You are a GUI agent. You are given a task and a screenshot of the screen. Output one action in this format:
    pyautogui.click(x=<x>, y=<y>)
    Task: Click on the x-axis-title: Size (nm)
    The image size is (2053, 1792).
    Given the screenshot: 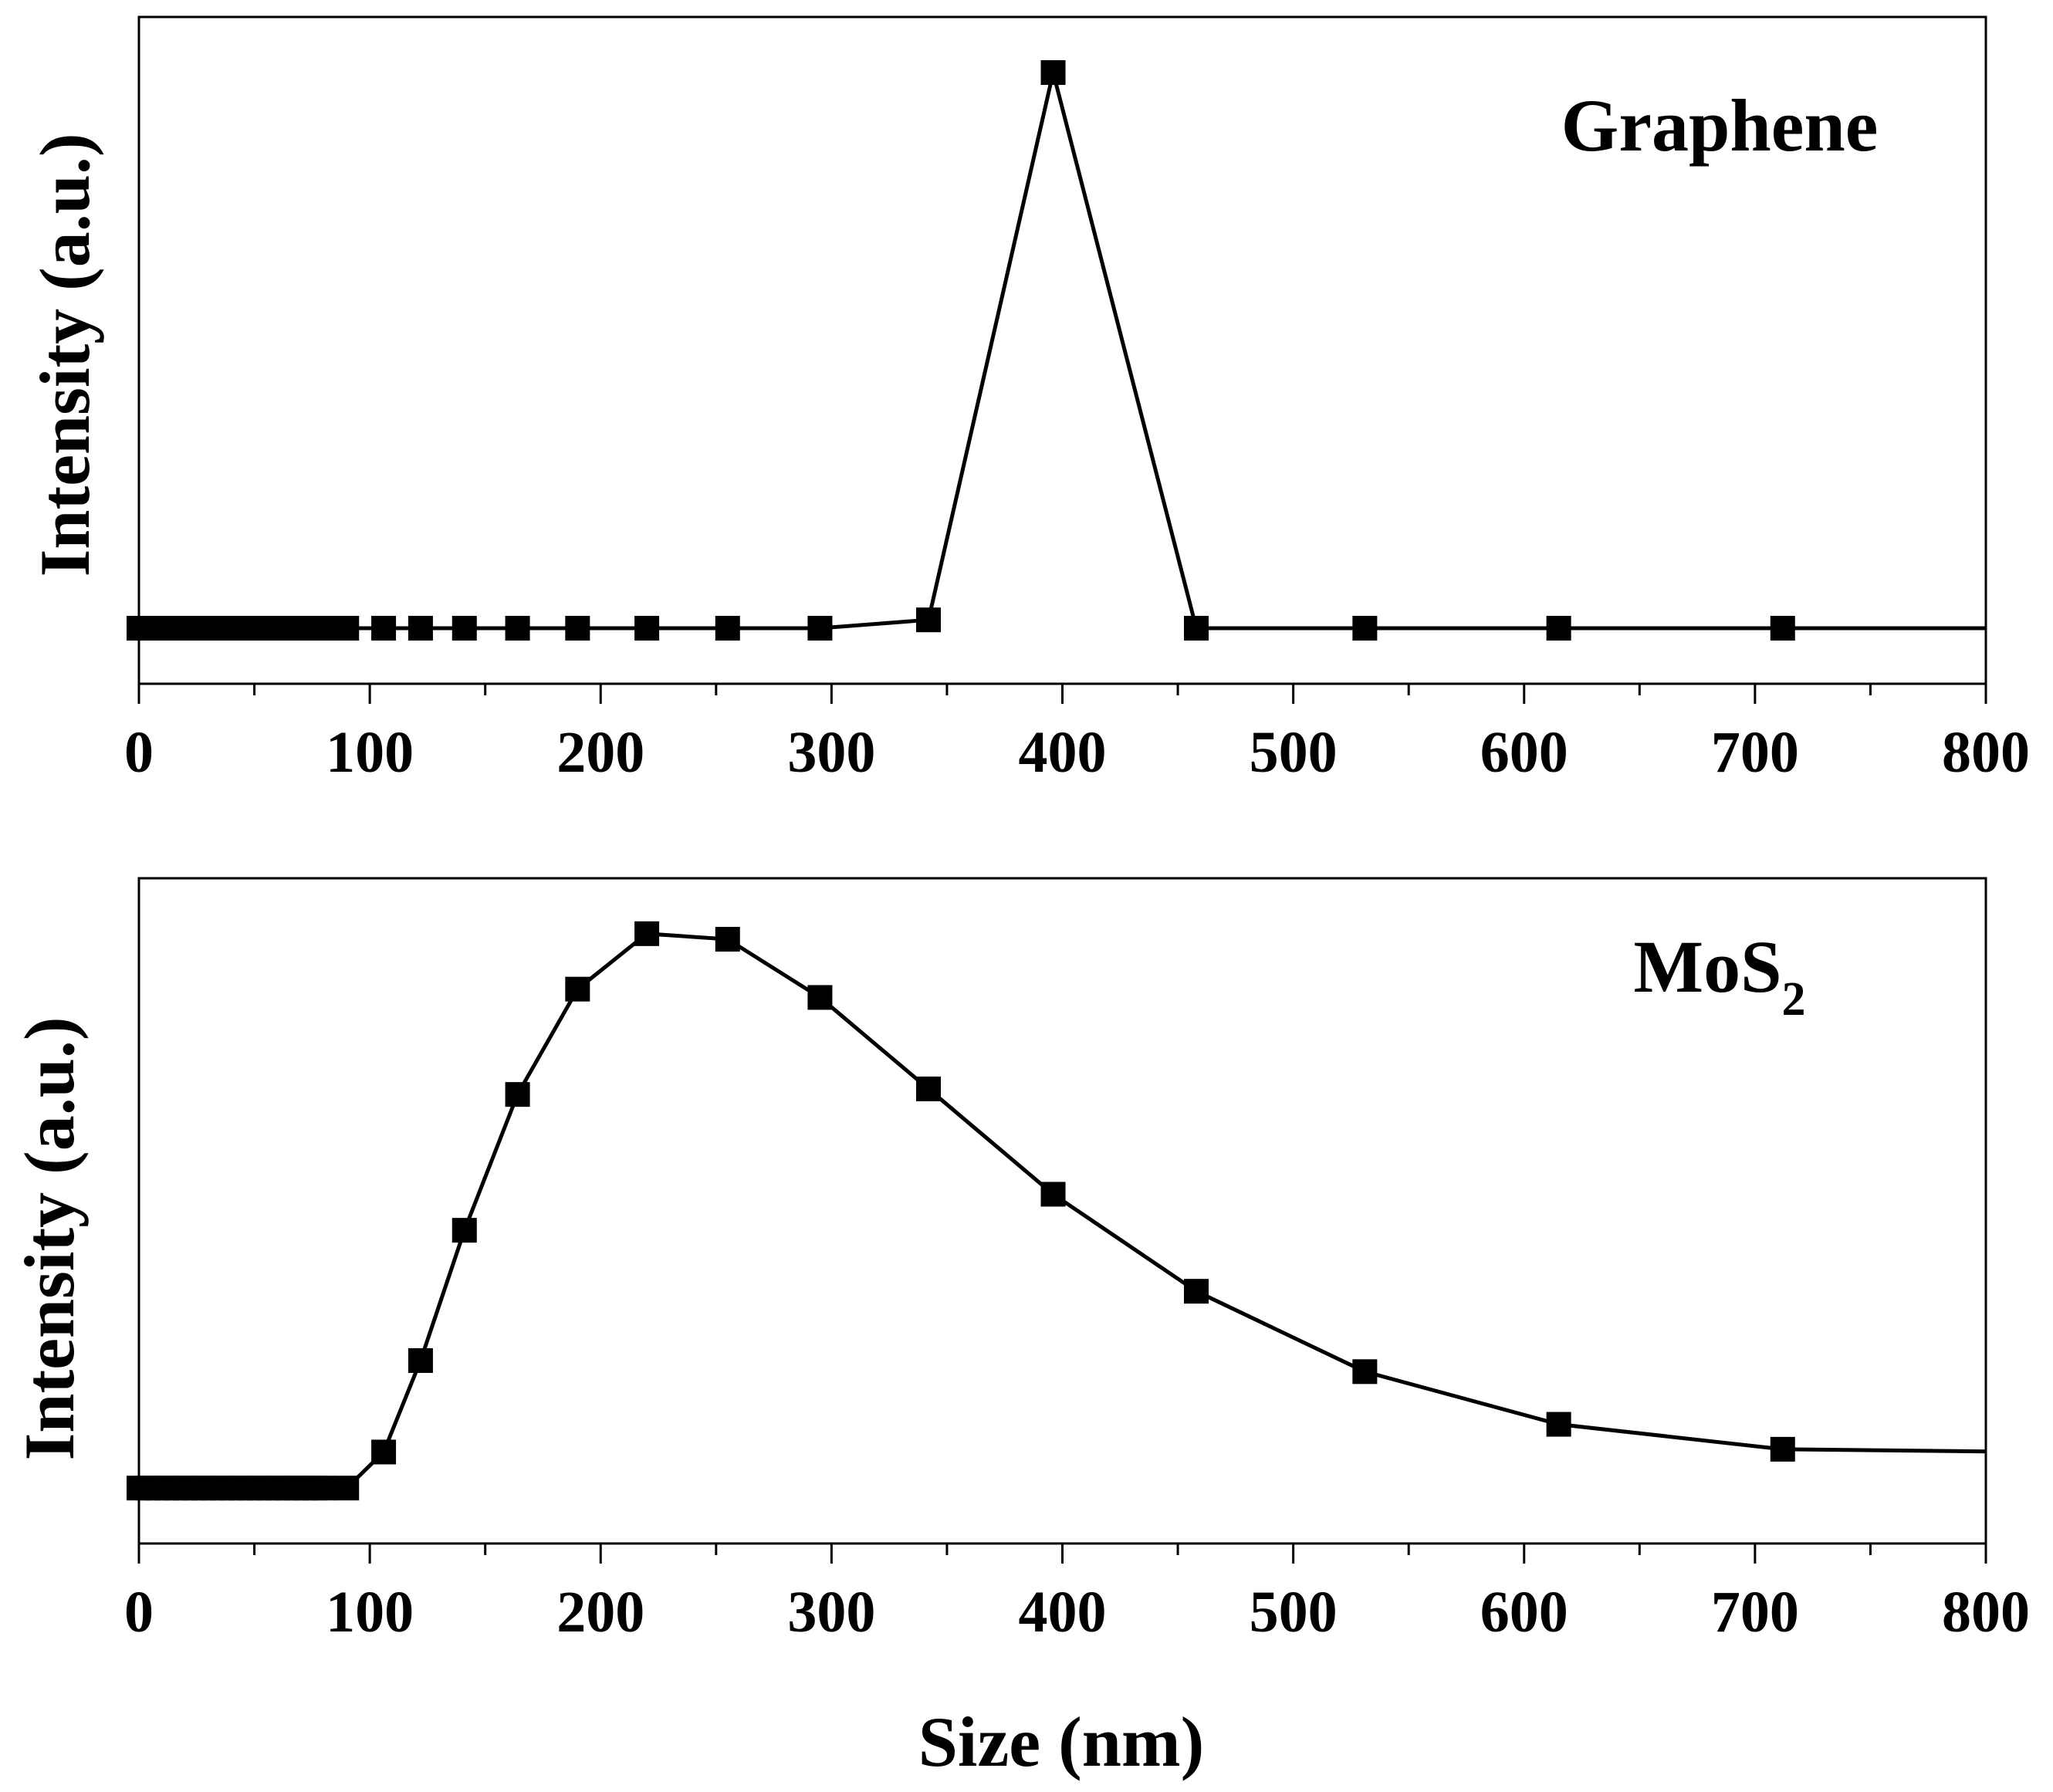 What is the action you would take?
    pyautogui.click(x=1061, y=1742)
    